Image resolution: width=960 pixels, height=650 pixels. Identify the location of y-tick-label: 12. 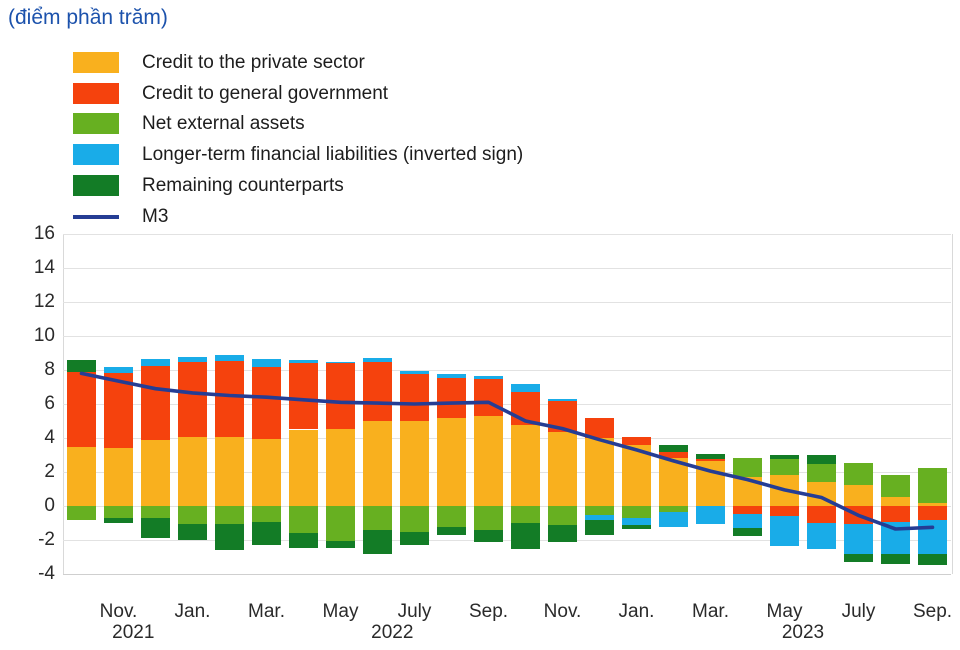
(44, 301).